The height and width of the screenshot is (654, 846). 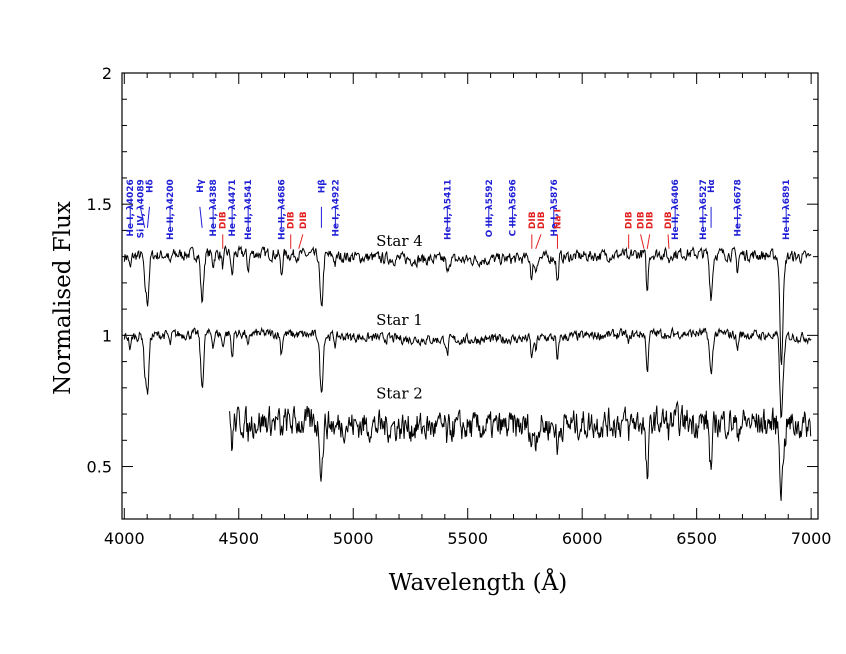 I want to click on stellar-line-label: Si IV, λ4089, so click(x=141, y=208).